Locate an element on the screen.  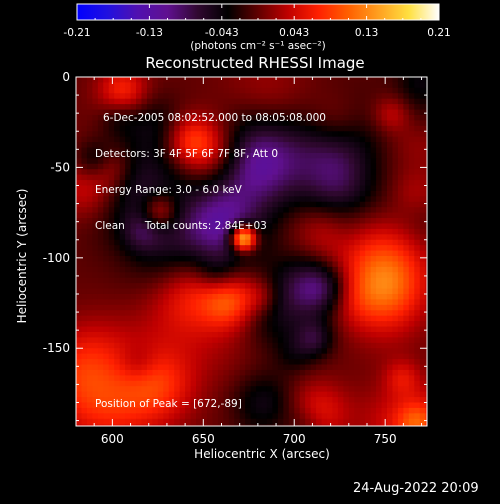
colorbar-tick-label: -0.043 is located at coordinates (222, 33).